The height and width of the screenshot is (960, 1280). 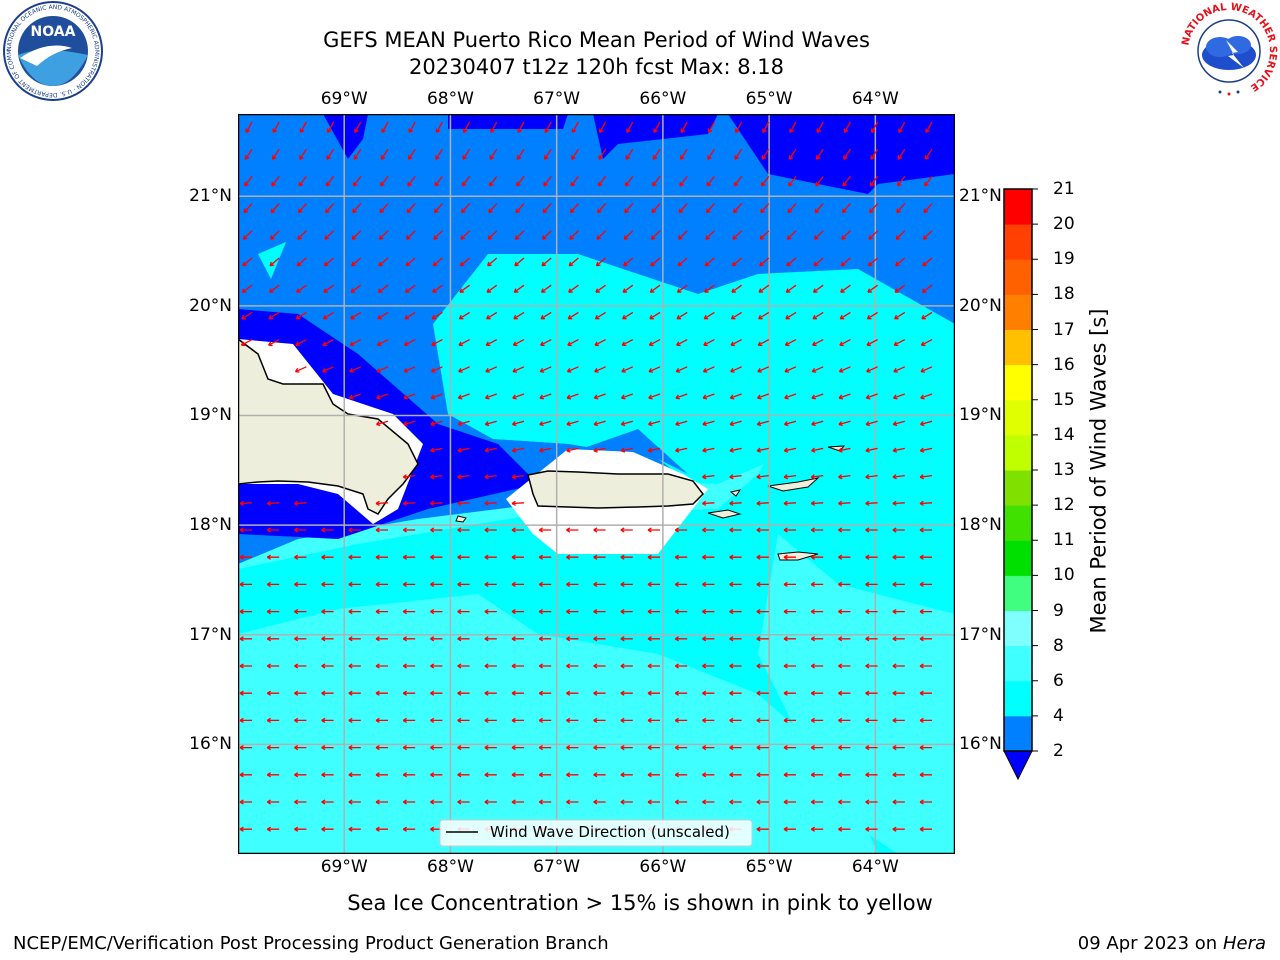 I want to click on longitude-tick-label: 69°W, so click(x=344, y=867).